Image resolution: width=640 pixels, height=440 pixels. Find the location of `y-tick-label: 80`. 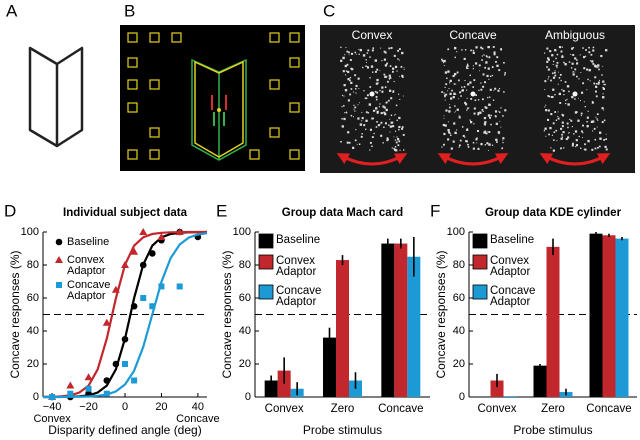

y-tick-label: 80 is located at coordinates (33, 265).